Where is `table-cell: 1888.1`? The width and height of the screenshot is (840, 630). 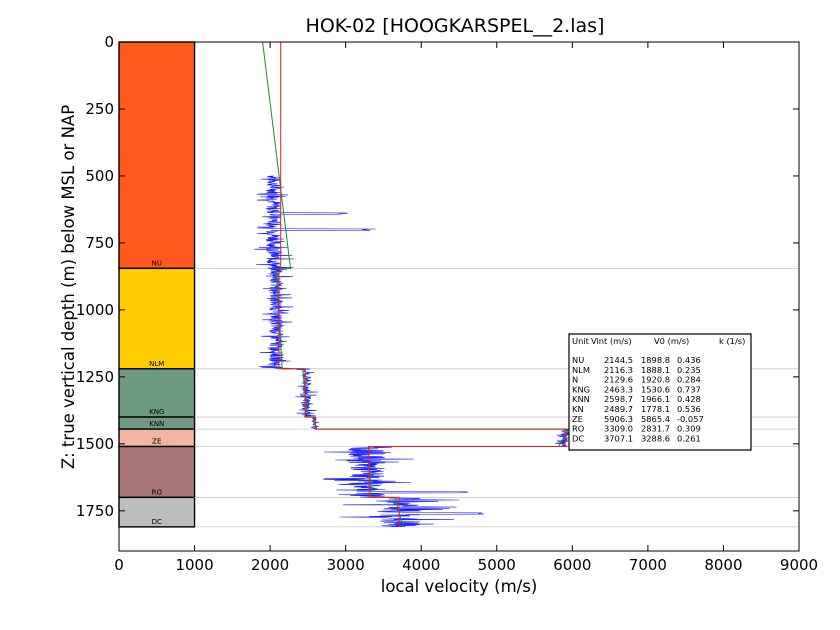 table-cell: 1888.1 is located at coordinates (655, 370).